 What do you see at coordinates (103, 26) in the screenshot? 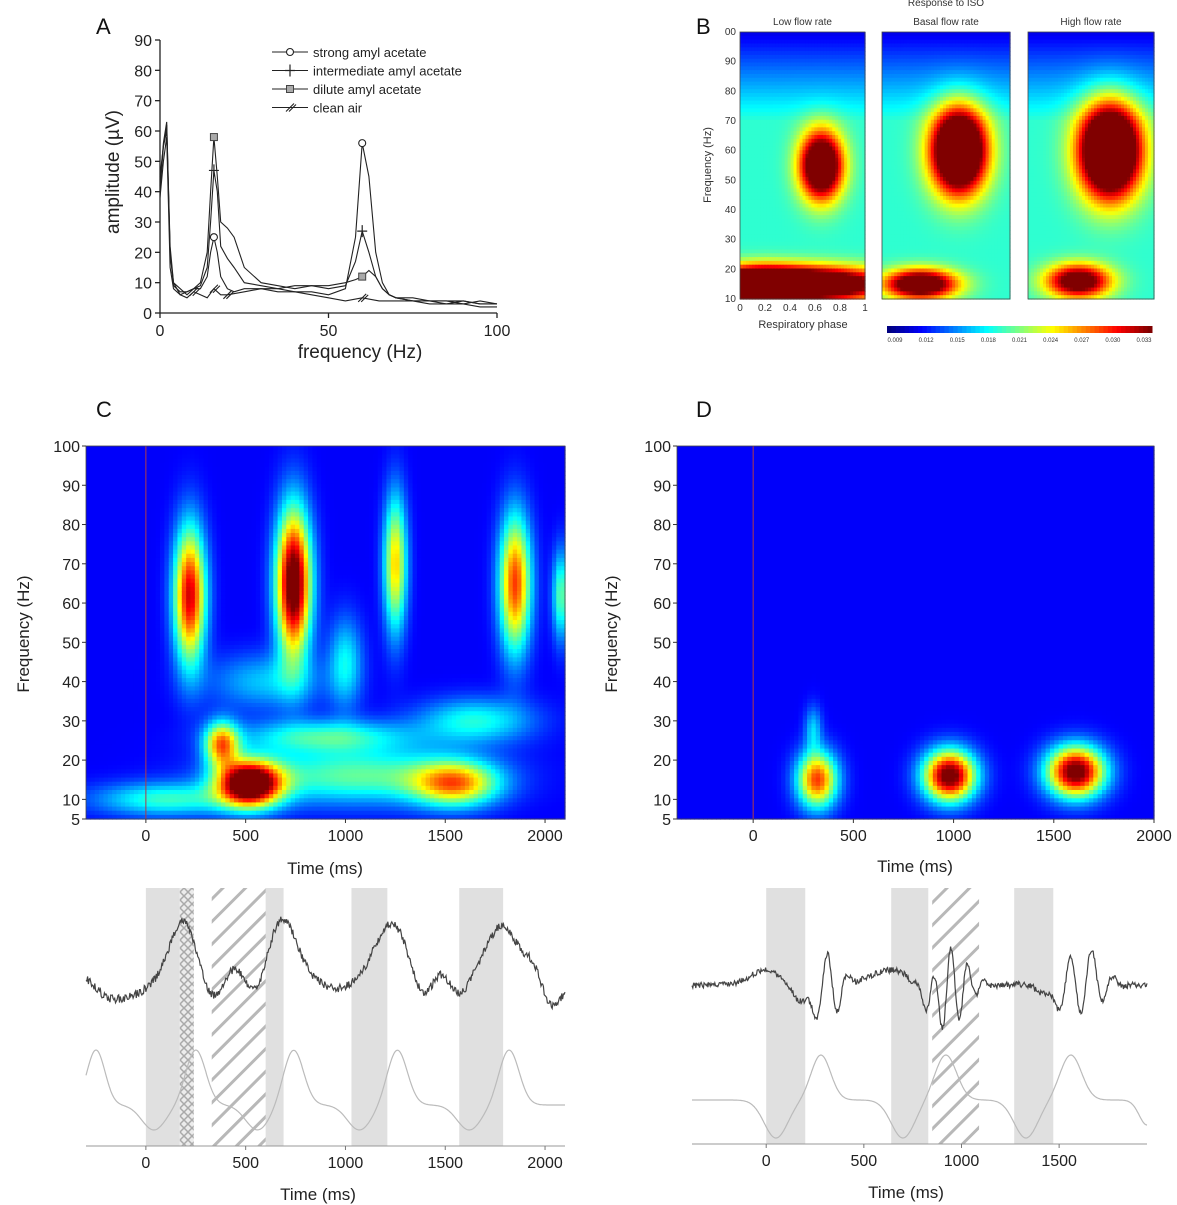
I see `panel-letter-a: A` at bounding box center [103, 26].